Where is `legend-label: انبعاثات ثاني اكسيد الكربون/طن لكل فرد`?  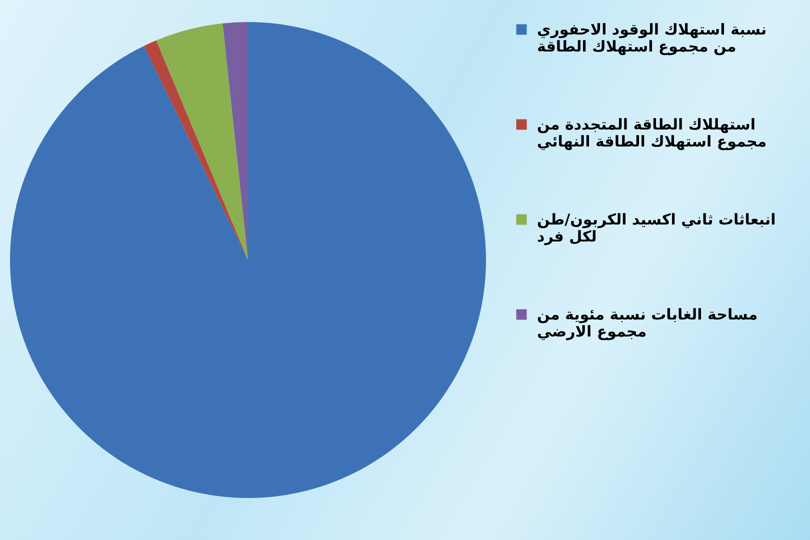
legend-label: انبعاثات ثاني اكسيد الكربون/طن لكل فرد is located at coordinates (656, 228).